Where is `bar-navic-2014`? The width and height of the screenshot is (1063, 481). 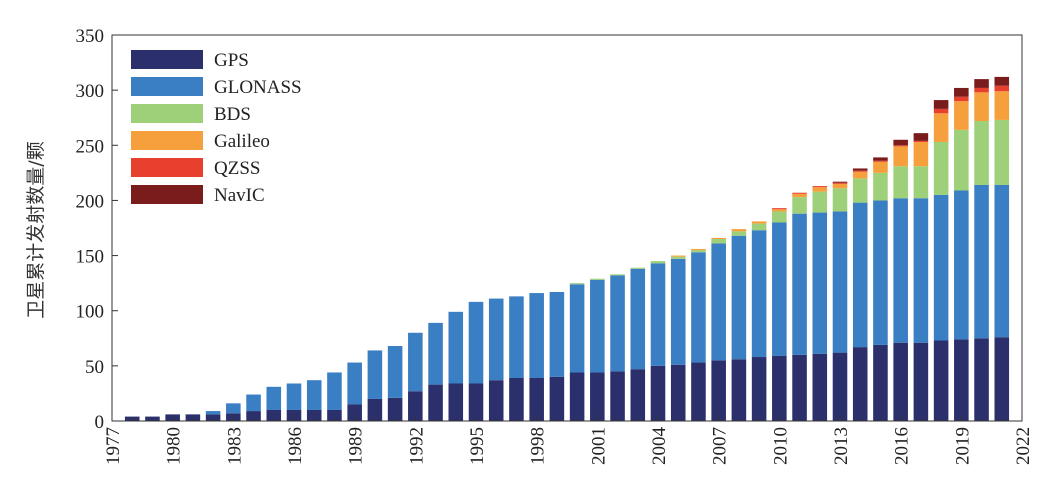
bar-navic-2014 is located at coordinates (860, 169).